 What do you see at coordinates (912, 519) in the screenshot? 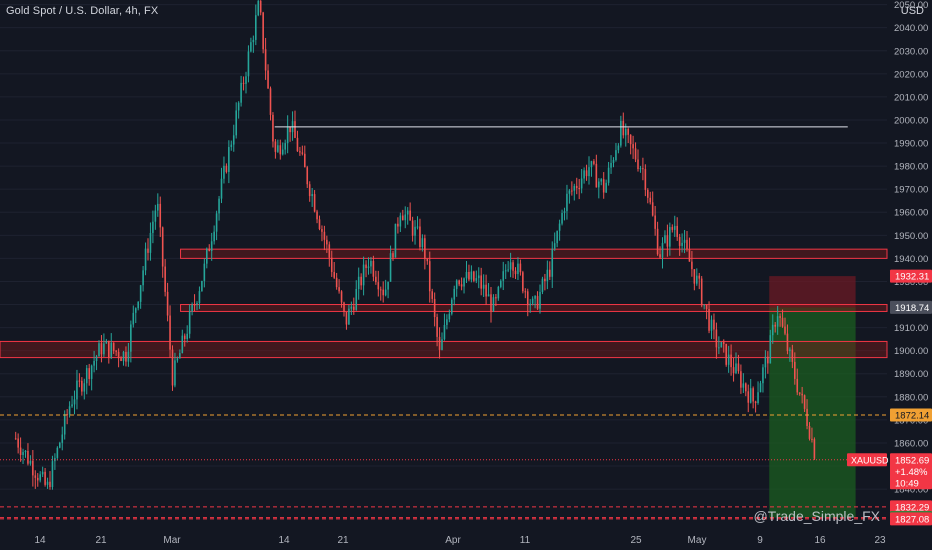
I see `price-label: 1827.08` at bounding box center [912, 519].